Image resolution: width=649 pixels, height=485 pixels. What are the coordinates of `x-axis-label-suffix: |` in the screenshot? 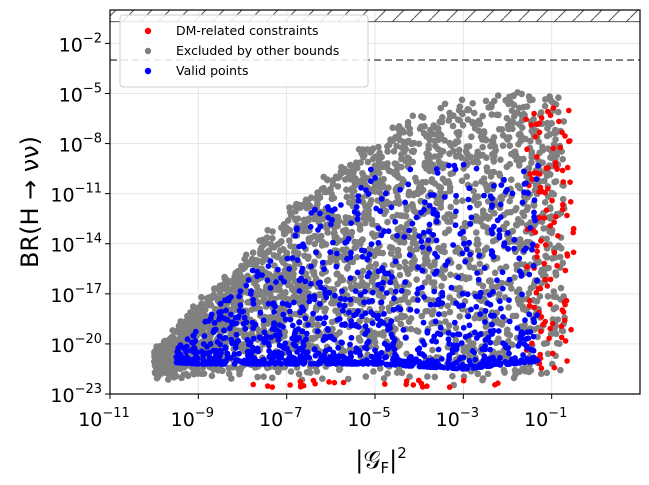 It's located at (393, 460).